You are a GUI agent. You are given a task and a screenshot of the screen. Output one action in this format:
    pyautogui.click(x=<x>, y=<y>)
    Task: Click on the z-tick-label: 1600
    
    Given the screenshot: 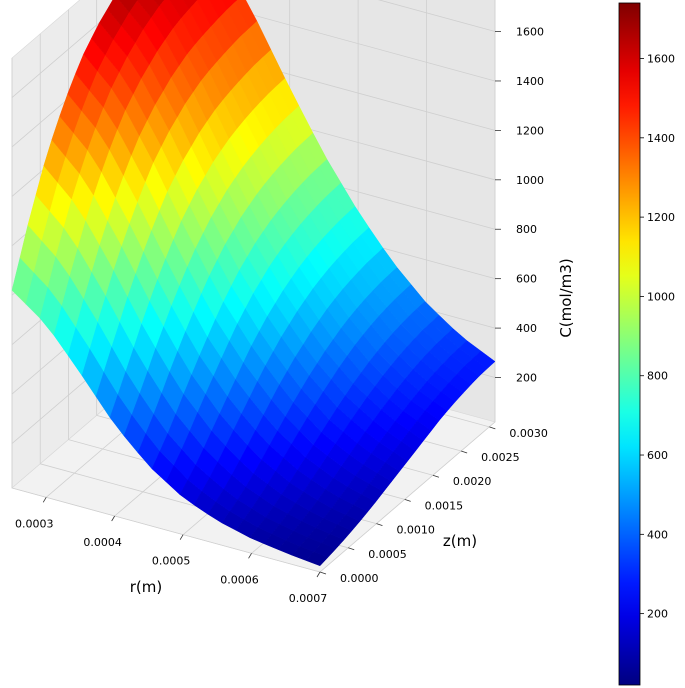 What is the action you would take?
    pyautogui.click(x=530, y=32)
    